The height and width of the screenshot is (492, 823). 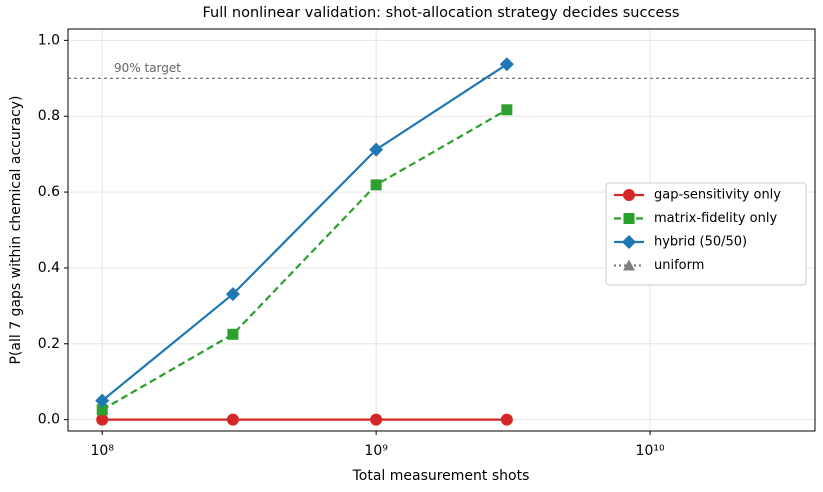 I want to click on y-tick-label: 0.8, so click(x=49, y=116).